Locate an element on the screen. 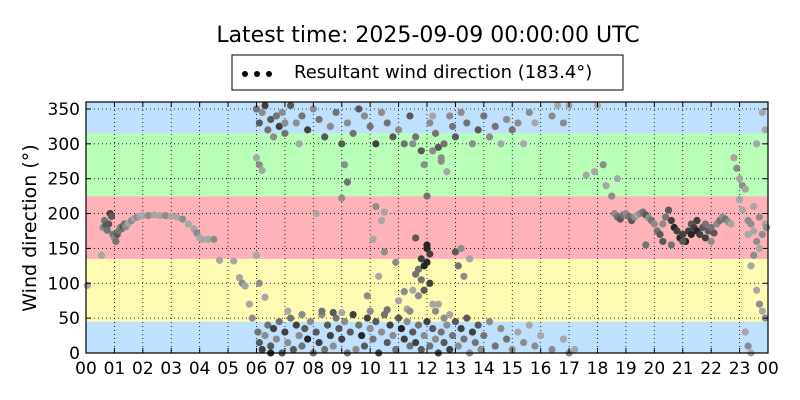 This screenshot has height=400, width=800. legend-label: Resultant wind direction (183.4°) is located at coordinates (443, 72).